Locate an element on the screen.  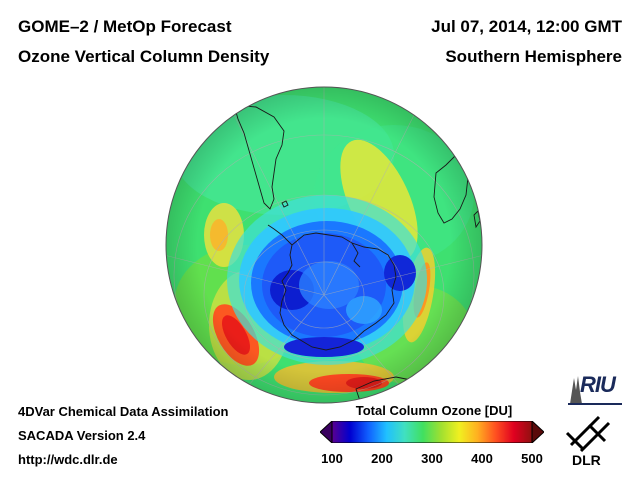
colorbar-tick-200: 200 is located at coordinates (382, 458).